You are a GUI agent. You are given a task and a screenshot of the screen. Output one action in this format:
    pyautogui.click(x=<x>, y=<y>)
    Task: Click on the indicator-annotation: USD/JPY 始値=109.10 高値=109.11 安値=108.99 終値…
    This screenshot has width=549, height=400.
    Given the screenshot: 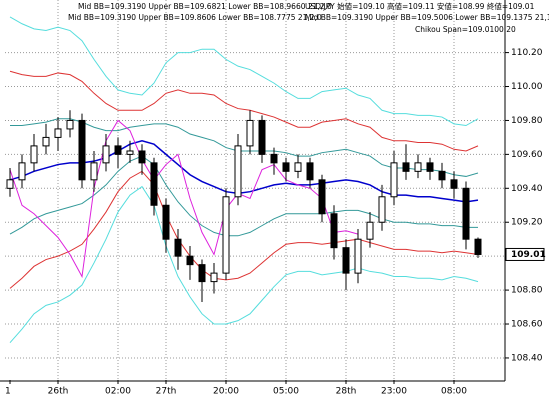 What is the action you would take?
    pyautogui.click(x=420, y=6)
    